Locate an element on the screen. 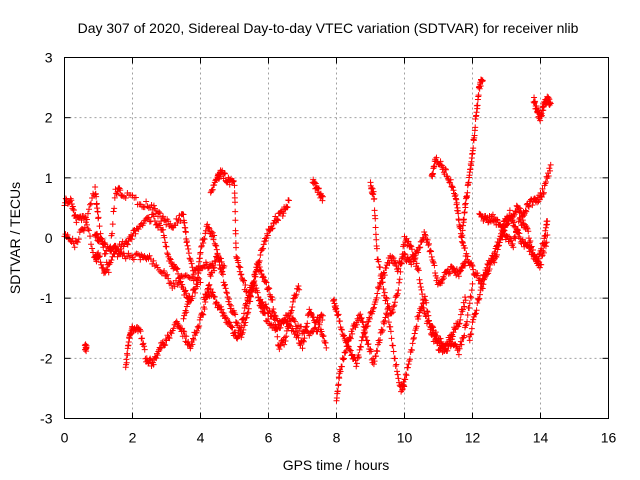  y-tick-label: 0 is located at coordinates (49, 238).